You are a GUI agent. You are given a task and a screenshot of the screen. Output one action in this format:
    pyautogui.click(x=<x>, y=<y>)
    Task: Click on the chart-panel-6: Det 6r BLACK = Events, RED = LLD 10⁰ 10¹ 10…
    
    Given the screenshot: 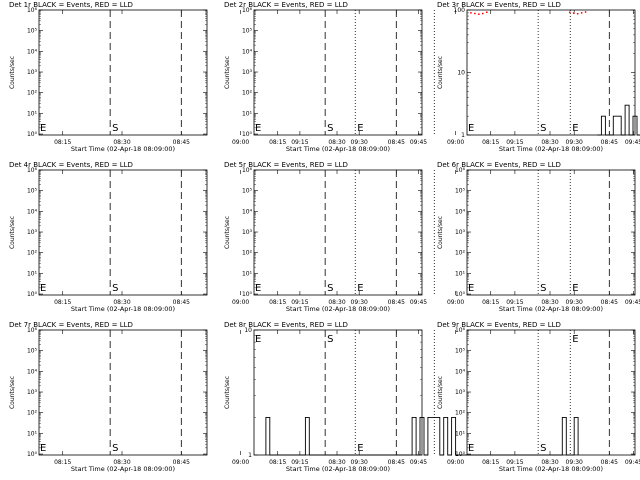 What is the action you would take?
    pyautogui.click(x=536, y=237)
    